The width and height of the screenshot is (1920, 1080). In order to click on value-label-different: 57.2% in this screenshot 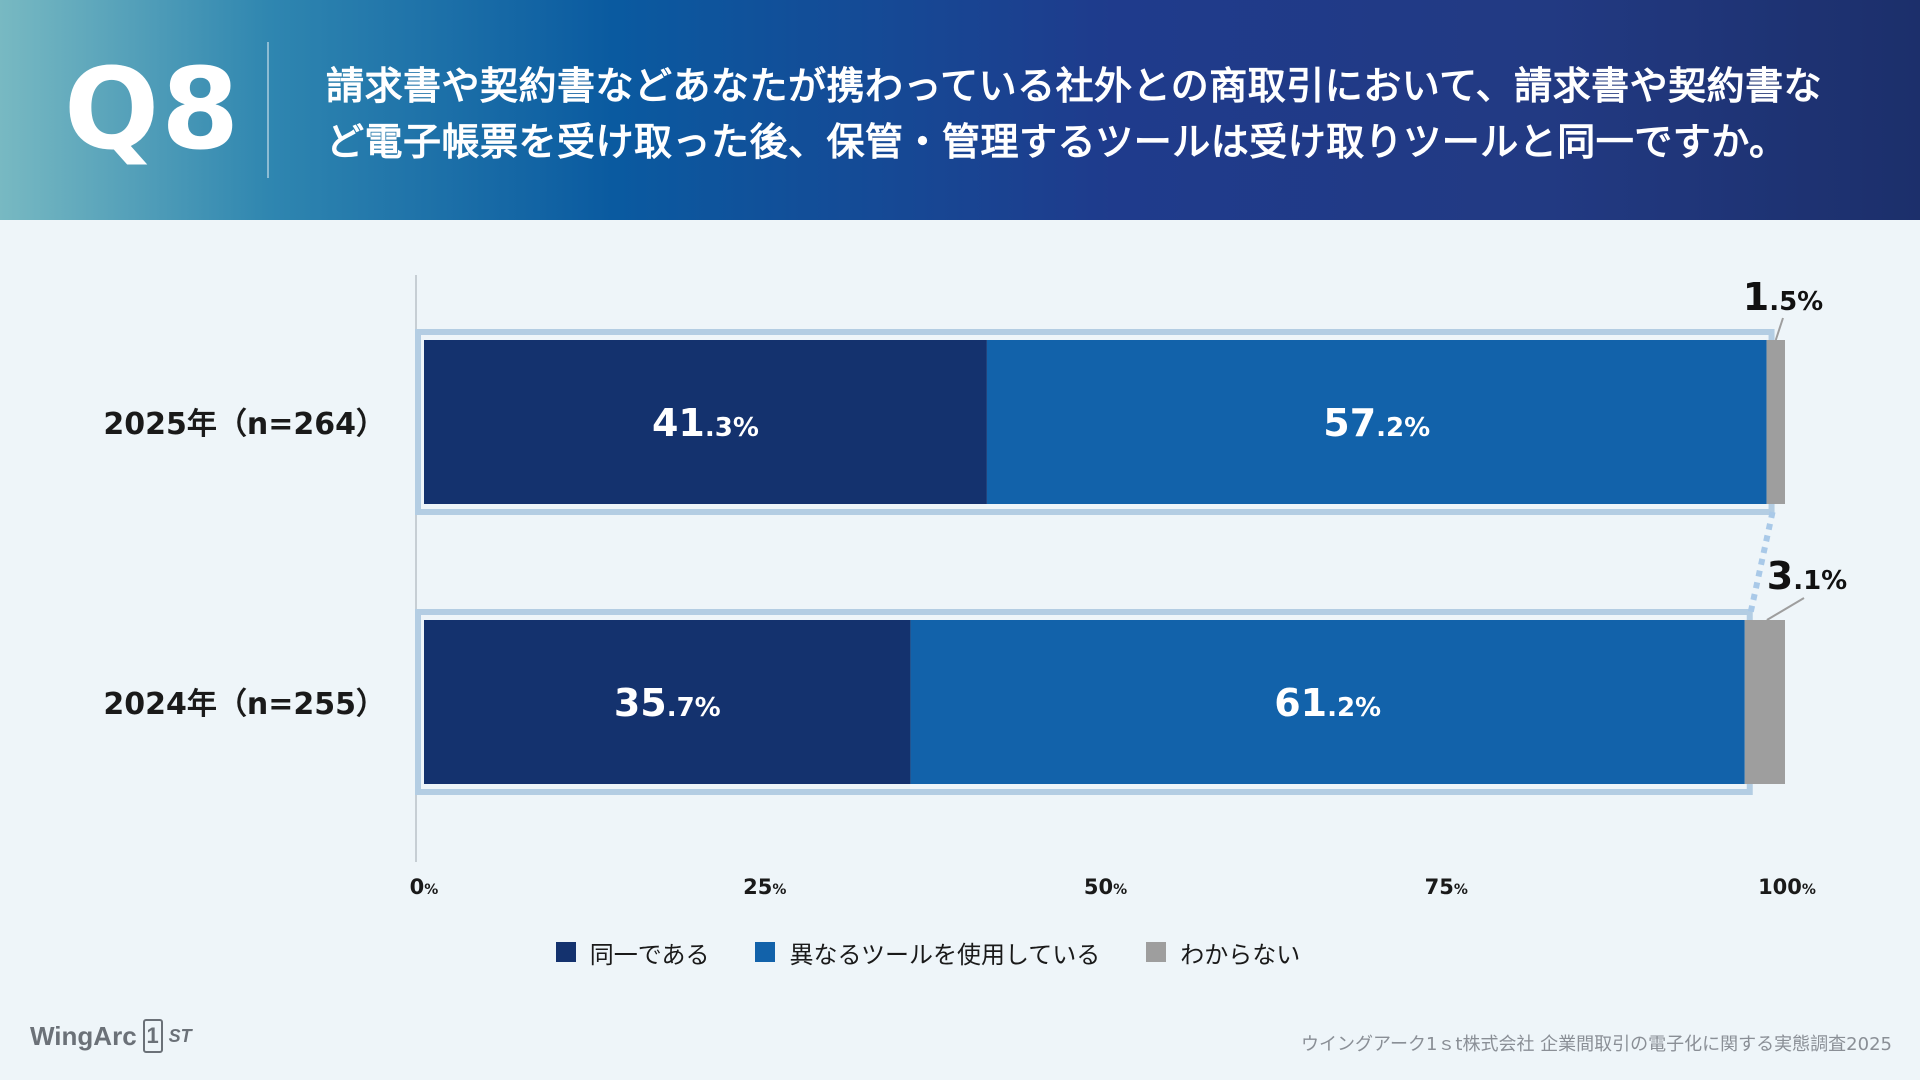, I will do `click(1376, 423)`.